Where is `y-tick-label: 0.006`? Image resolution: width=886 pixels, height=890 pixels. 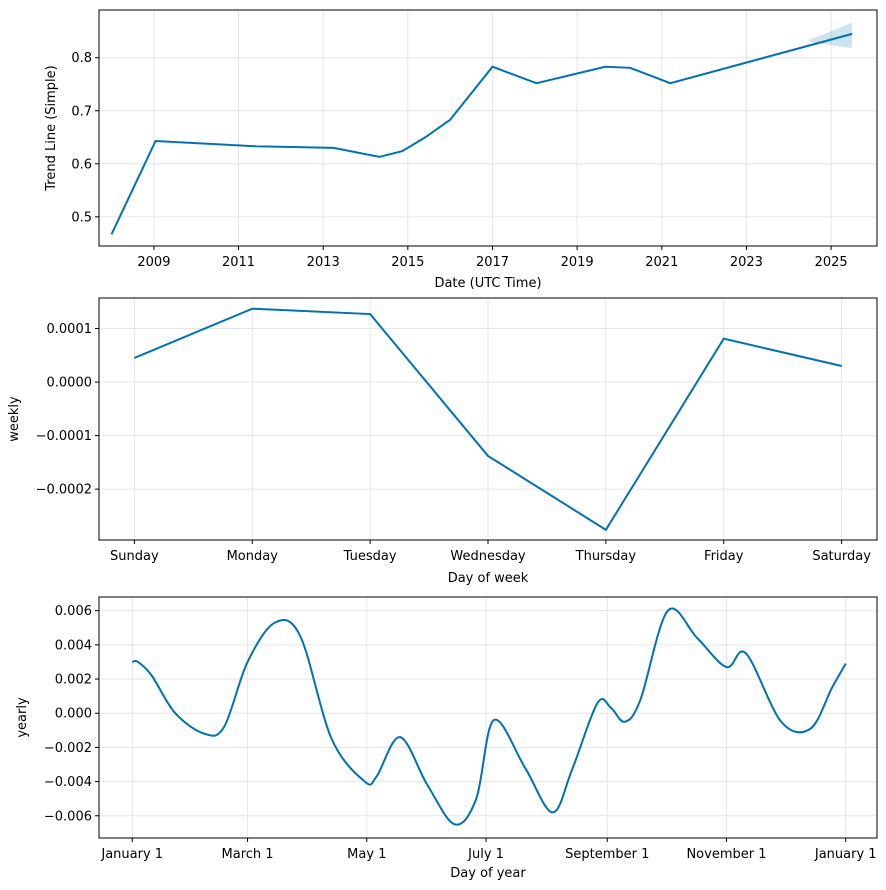
y-tick-label: 0.006 is located at coordinates (73, 611).